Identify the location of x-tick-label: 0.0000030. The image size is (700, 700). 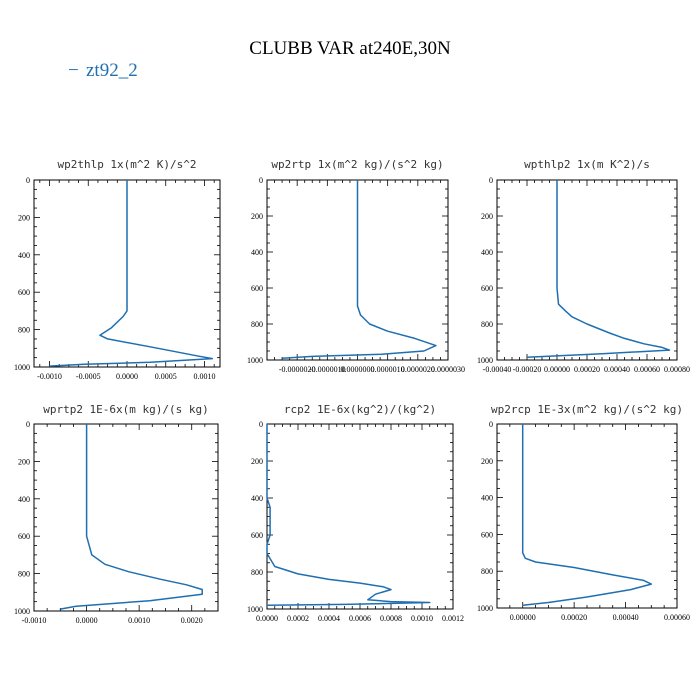
(448, 369).